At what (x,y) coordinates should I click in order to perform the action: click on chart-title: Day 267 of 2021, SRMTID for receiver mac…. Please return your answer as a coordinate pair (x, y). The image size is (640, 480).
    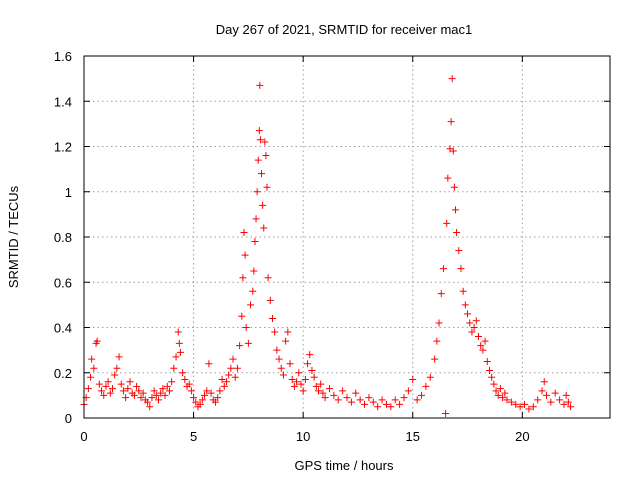
    Looking at the image, I should click on (344, 29).